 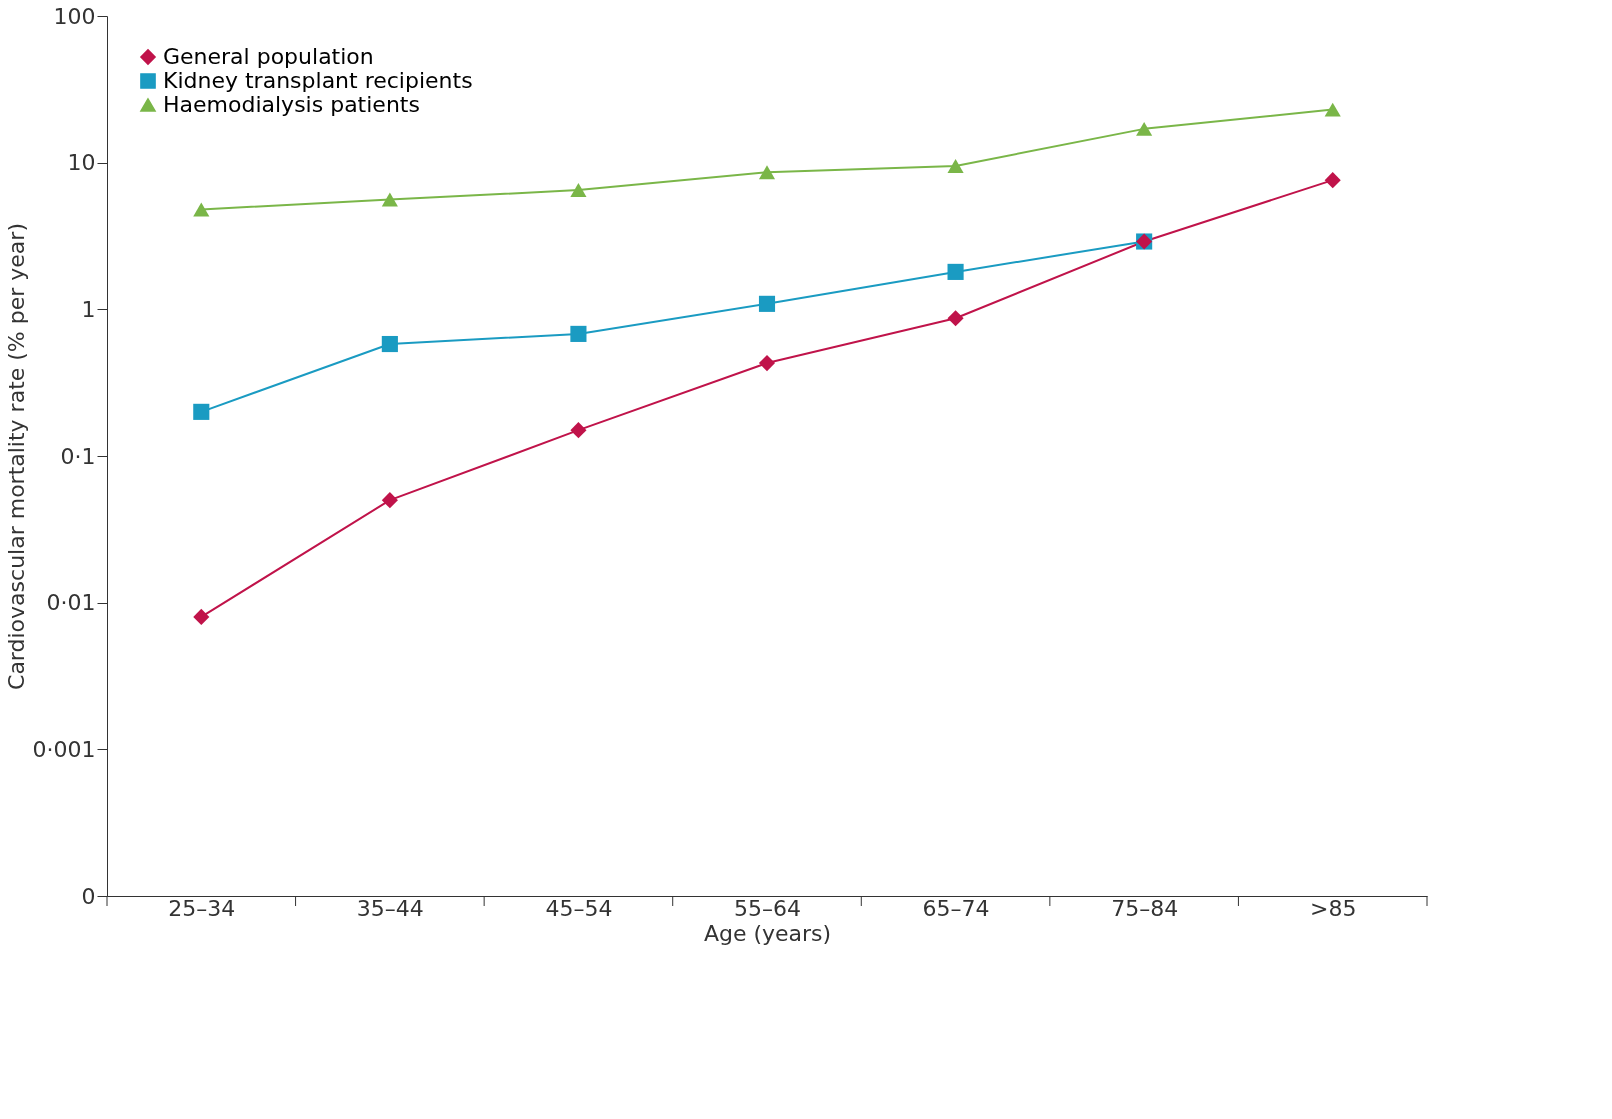 I want to click on x-tick-label: 25–34, so click(x=202, y=908).